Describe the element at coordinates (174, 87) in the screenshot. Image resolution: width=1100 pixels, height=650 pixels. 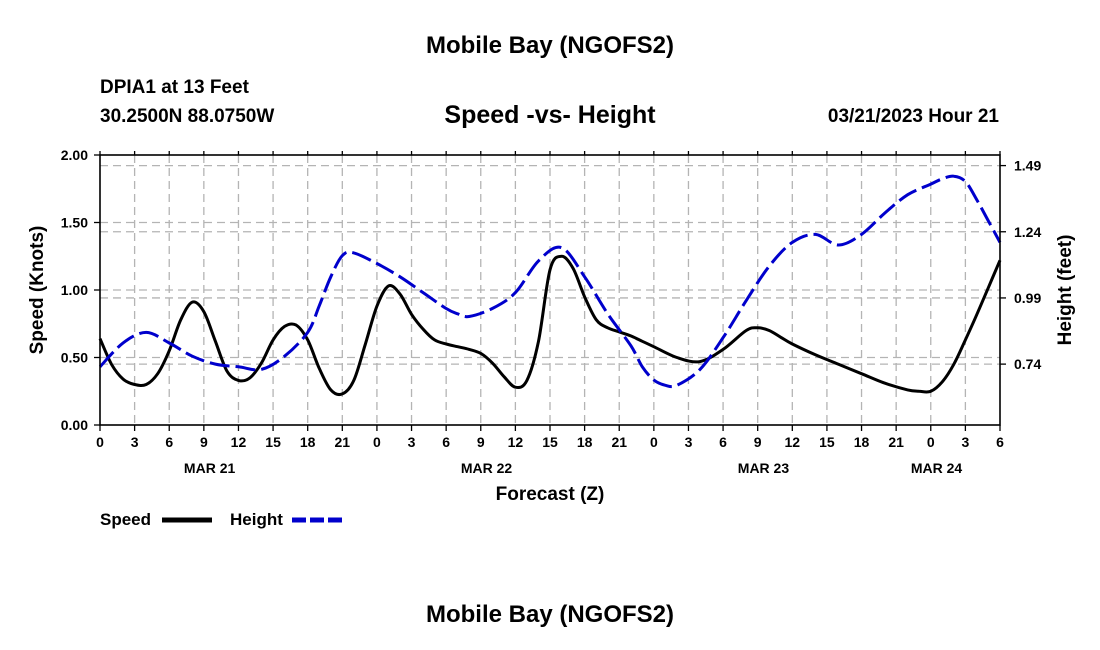
I see `station-label: DPIA1 at 13 Feet` at that location.